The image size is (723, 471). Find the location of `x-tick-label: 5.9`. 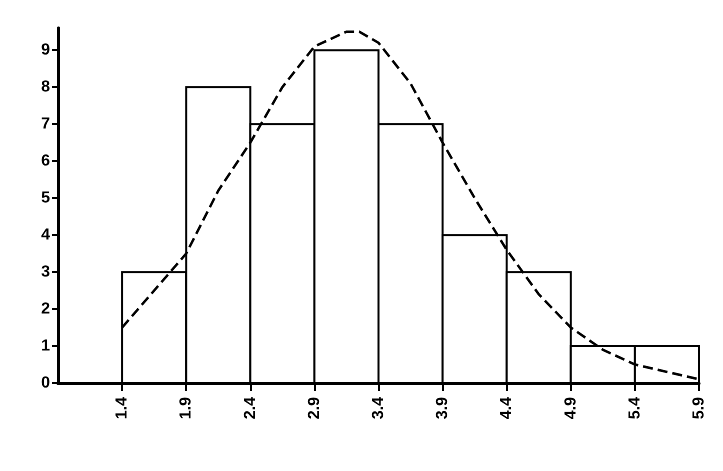

x-tick-label: 5.9 is located at coordinates (699, 408).